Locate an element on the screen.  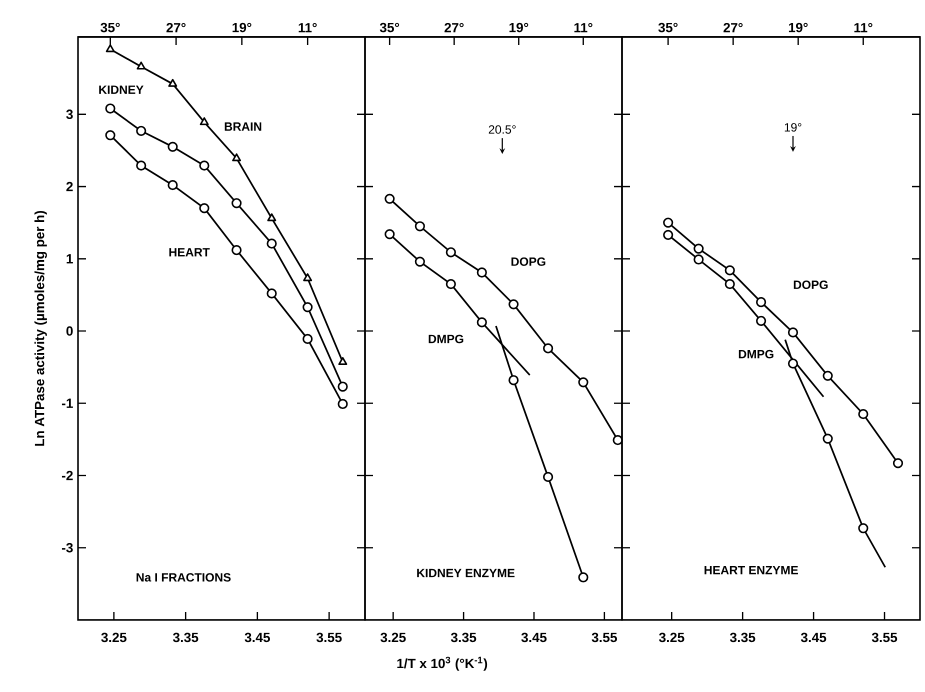
series-label: HEART is located at coordinates (189, 252).